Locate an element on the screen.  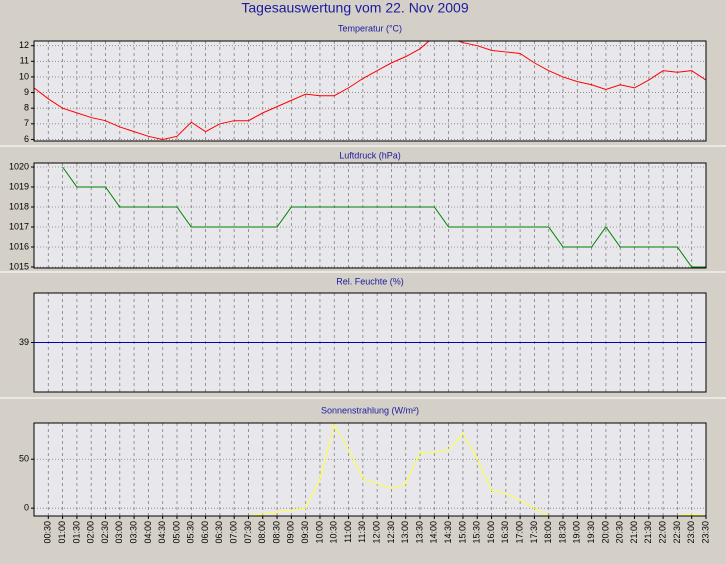
y-tick-label: 50 is located at coordinates (24, 459).